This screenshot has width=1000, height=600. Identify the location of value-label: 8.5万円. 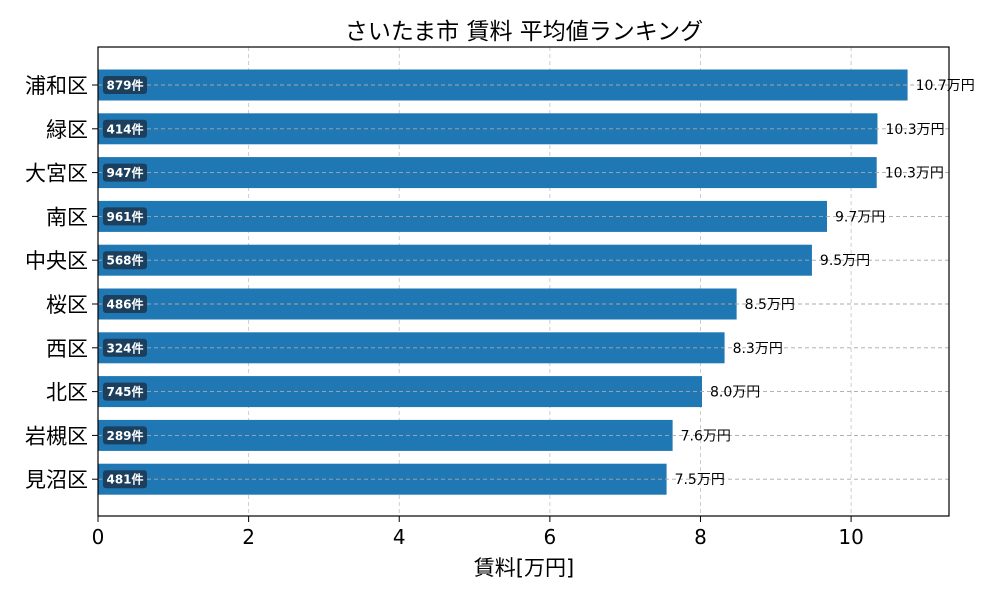
(770, 305).